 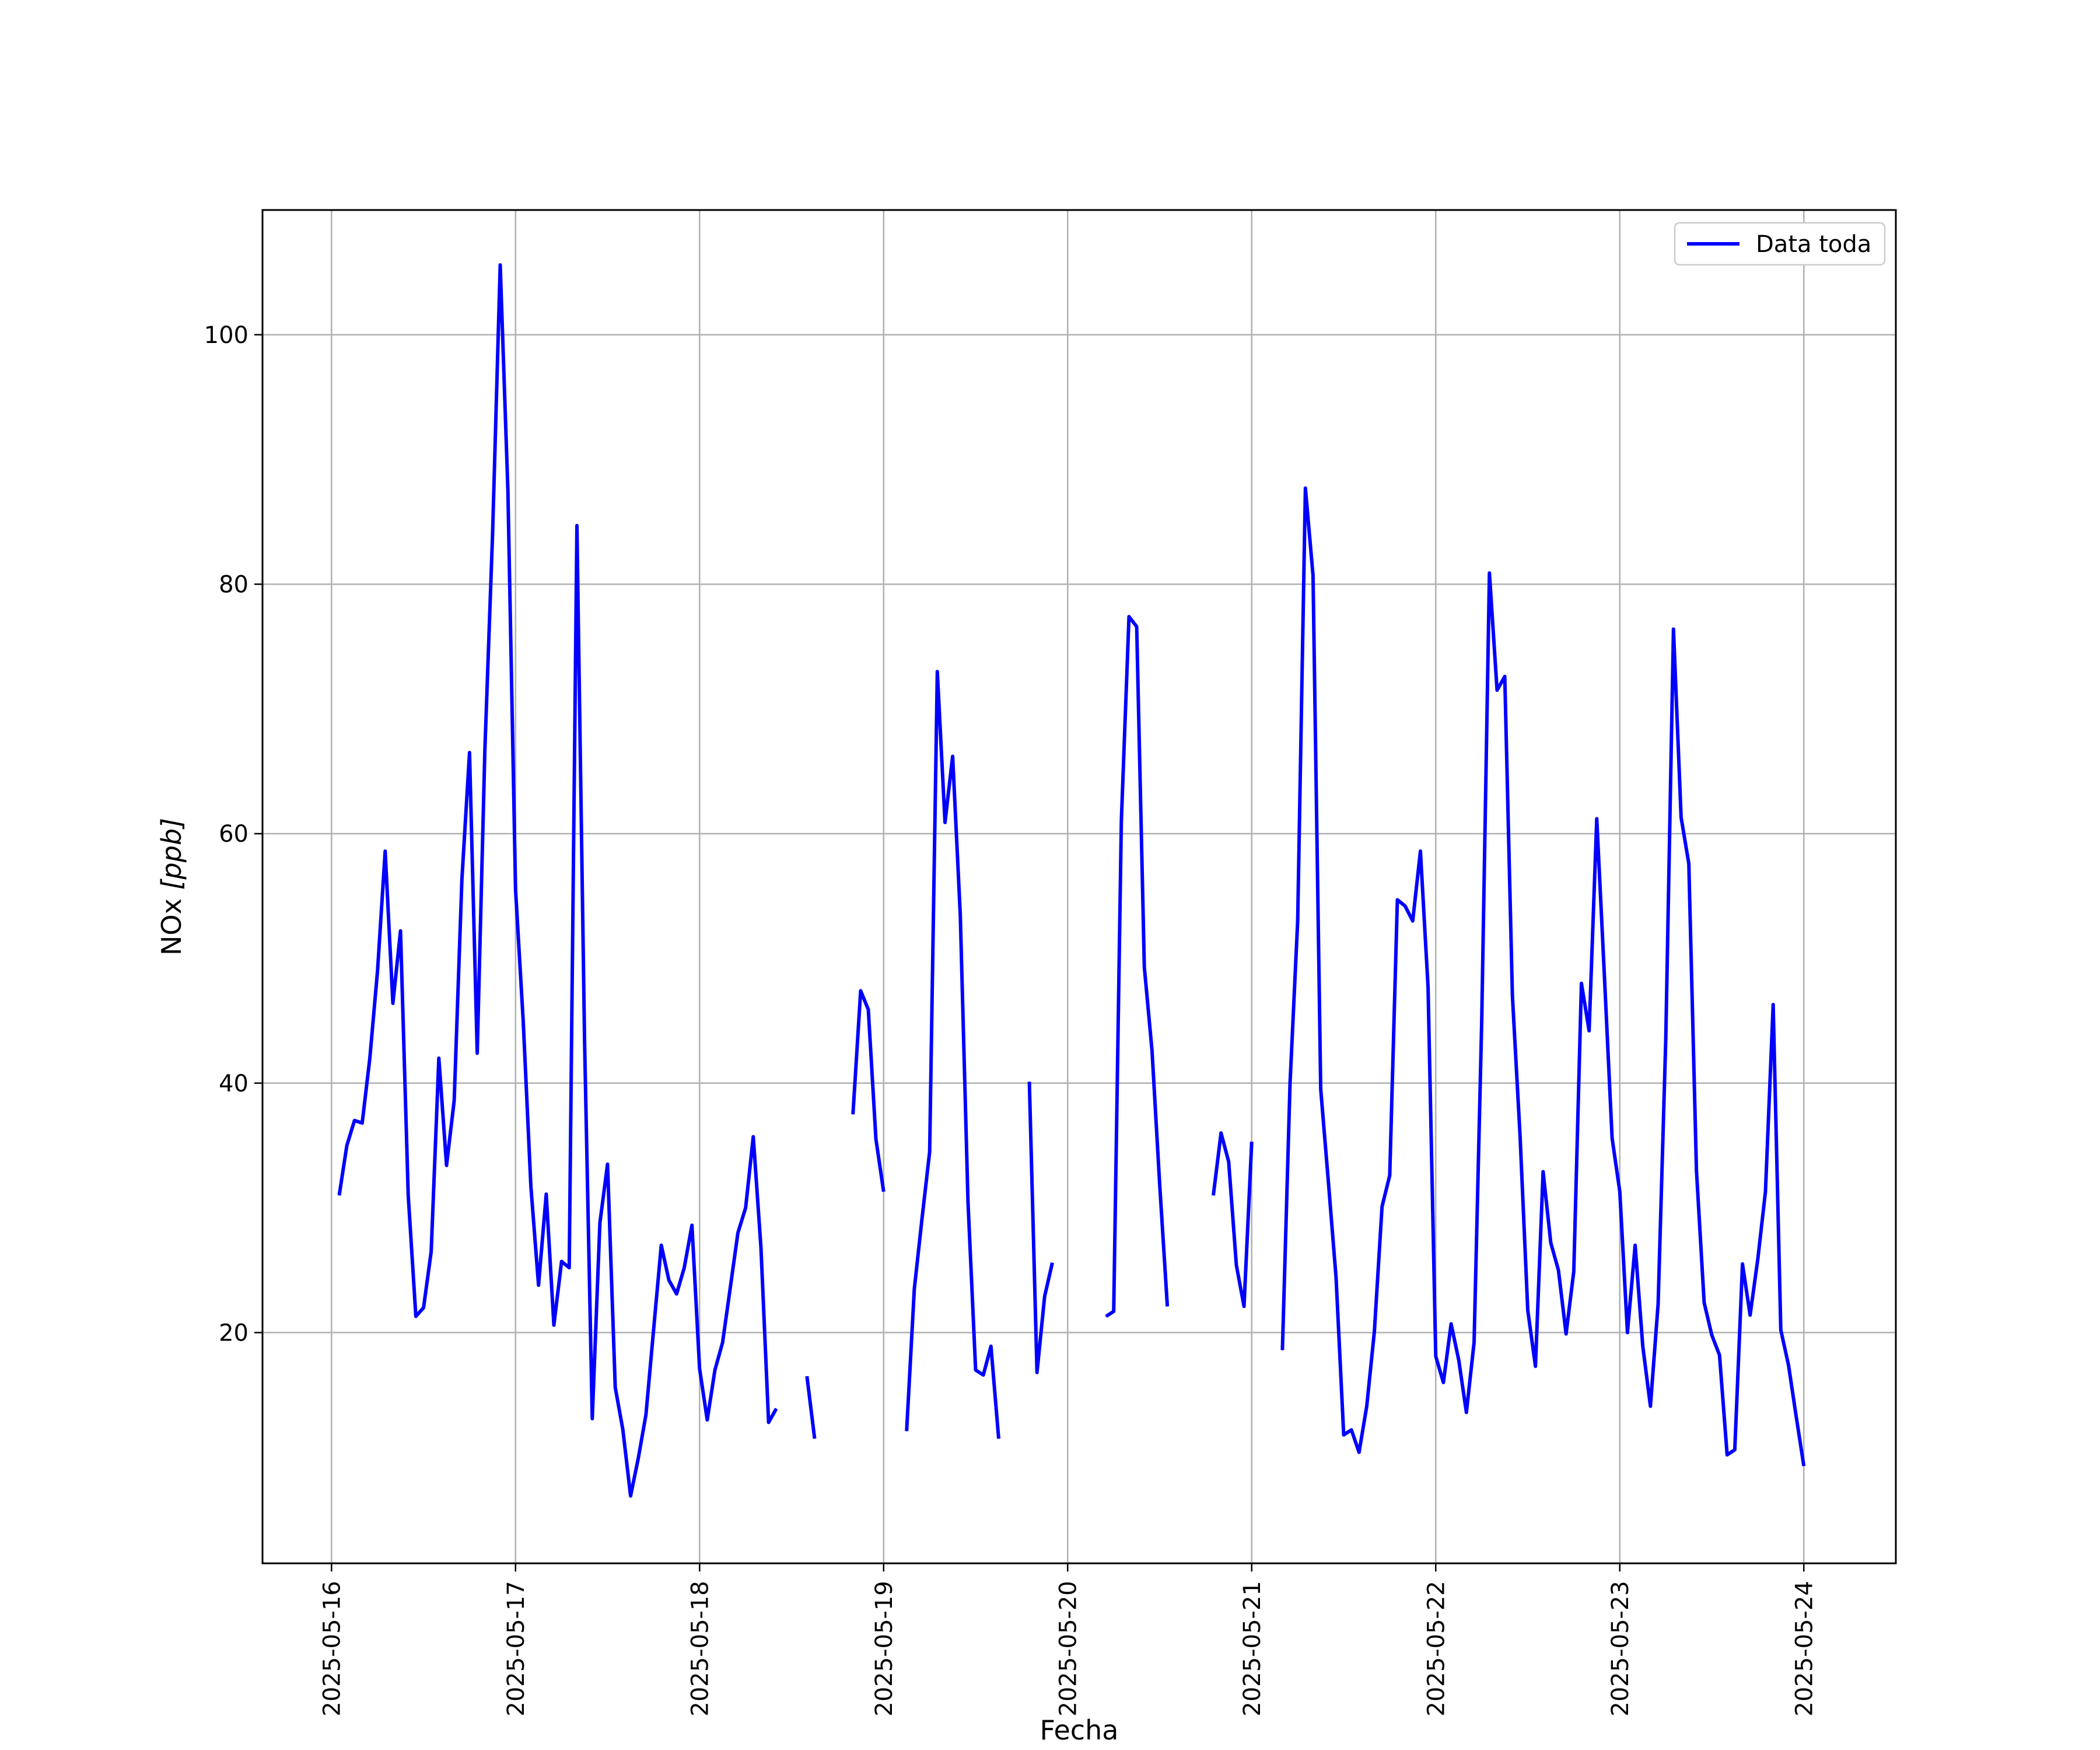 What do you see at coordinates (1252, 1648) in the screenshot?
I see `x-tick-label: 2025-05-21` at bounding box center [1252, 1648].